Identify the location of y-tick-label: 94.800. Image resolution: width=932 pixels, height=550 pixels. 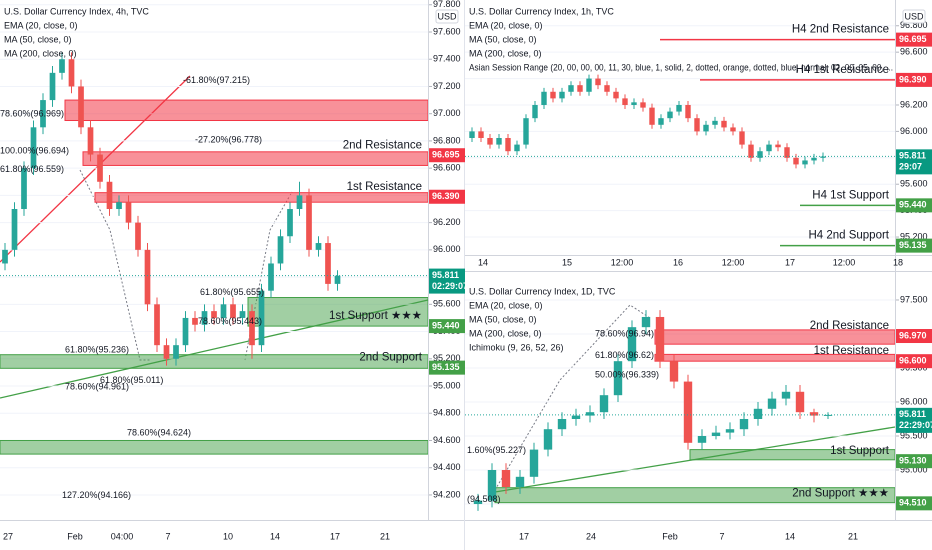
(447, 413).